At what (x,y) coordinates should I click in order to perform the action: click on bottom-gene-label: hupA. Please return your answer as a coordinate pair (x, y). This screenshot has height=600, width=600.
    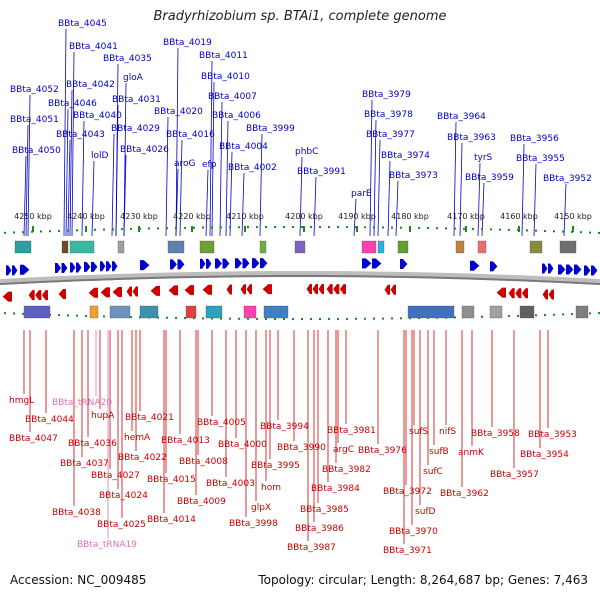
    Looking at the image, I should click on (103, 416).